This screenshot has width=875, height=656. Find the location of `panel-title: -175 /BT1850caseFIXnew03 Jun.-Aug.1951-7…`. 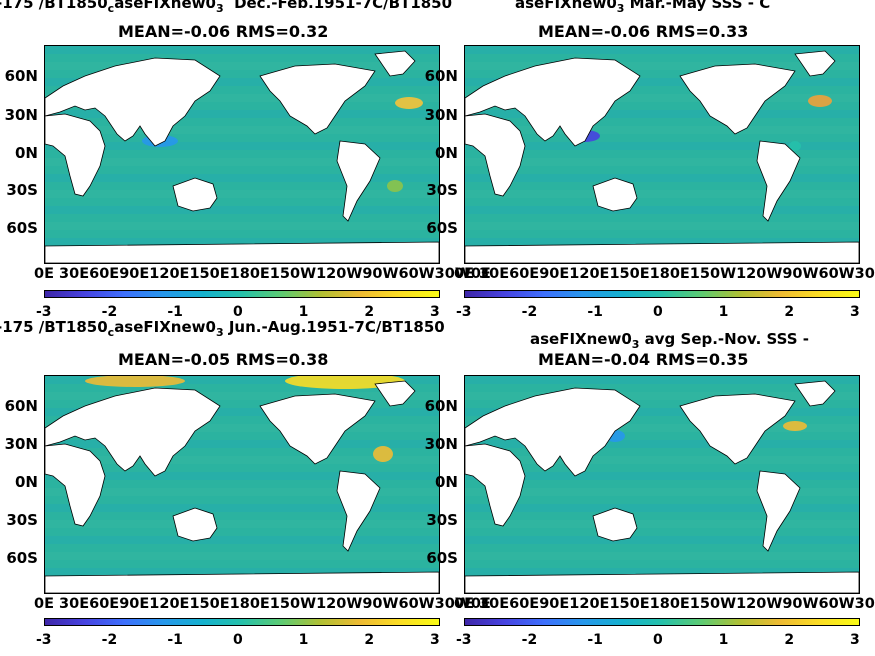

panel-title: -175 /BT1850caseFIXnew03 Jun.-Aug.1951-7… is located at coordinates (222, 328).